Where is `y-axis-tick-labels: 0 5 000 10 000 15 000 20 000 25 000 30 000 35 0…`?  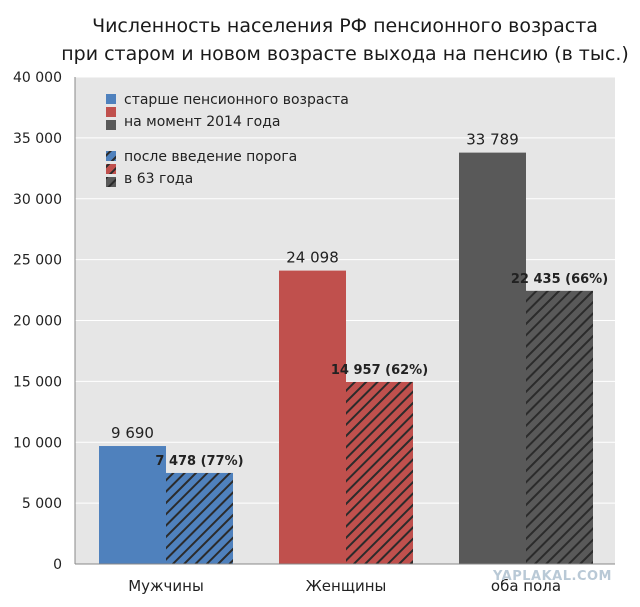 y-axis-tick-labels: 0 5 000 10 000 15 000 20 000 25 000 30 000 35 0… is located at coordinates (37, 321).